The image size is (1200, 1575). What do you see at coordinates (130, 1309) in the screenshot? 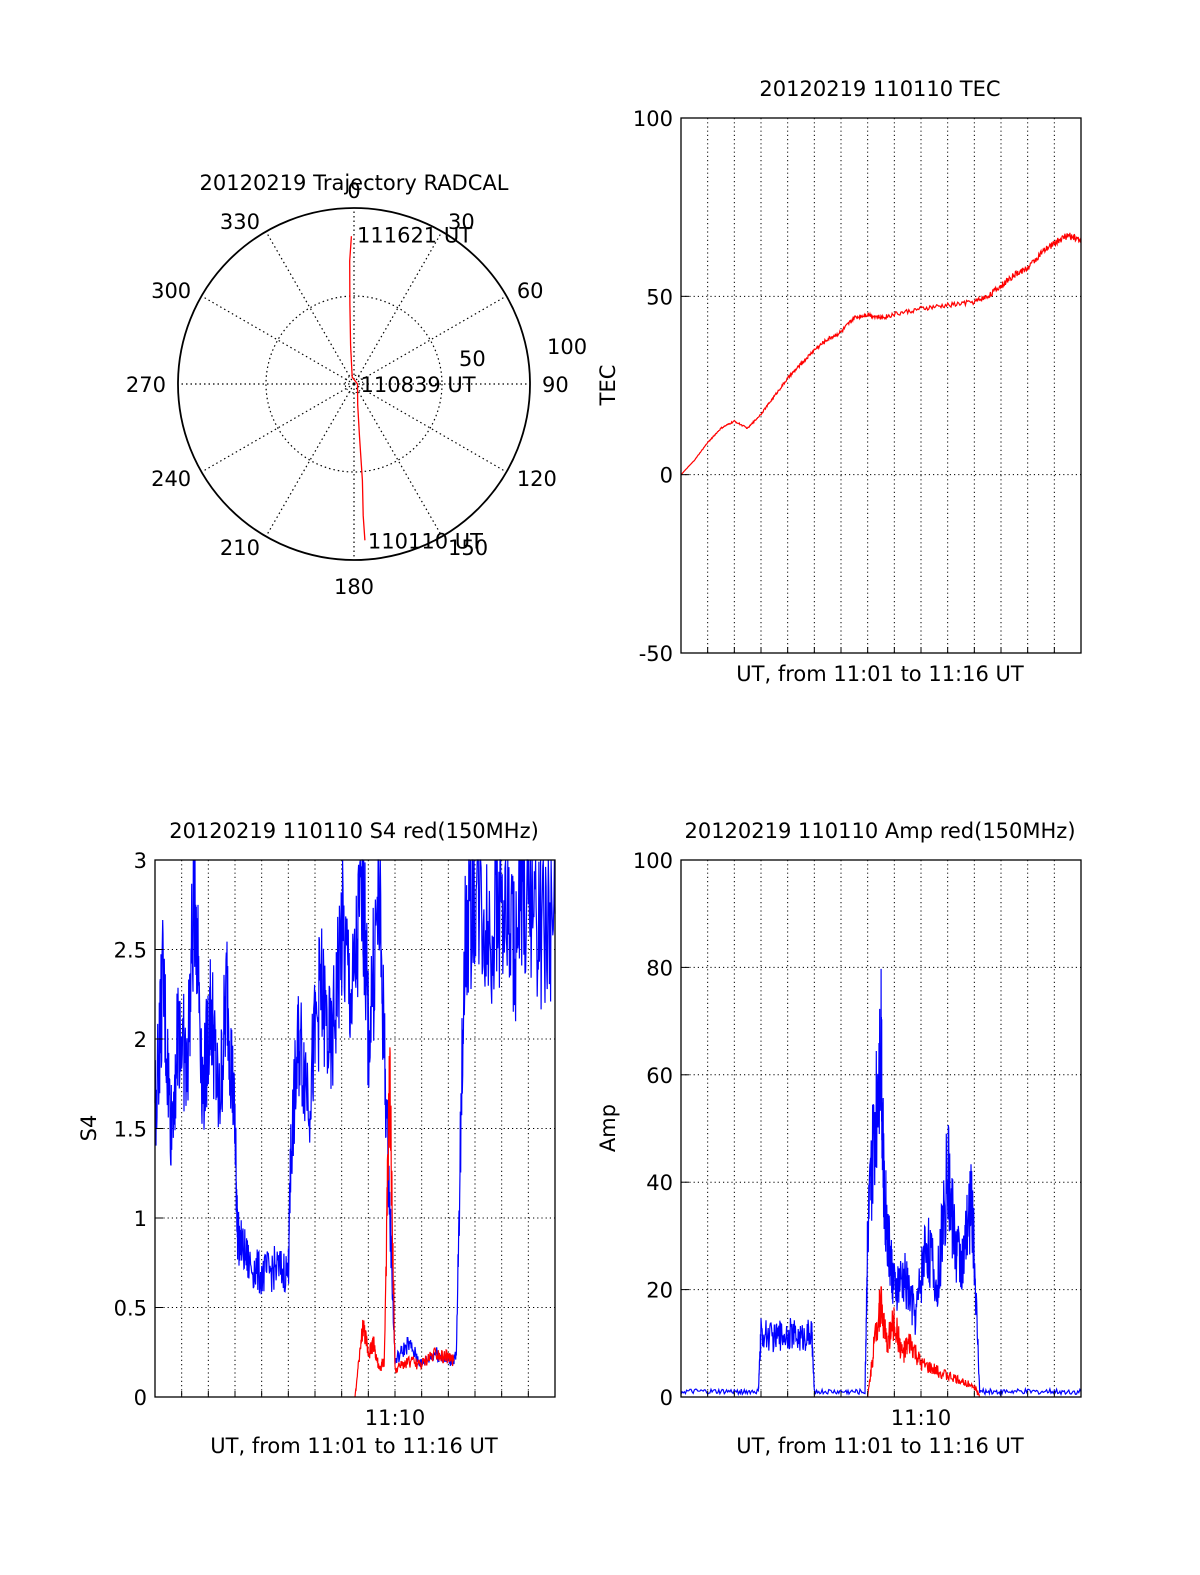
I see `s4-ytick-label: 0.5` at bounding box center [130, 1309].